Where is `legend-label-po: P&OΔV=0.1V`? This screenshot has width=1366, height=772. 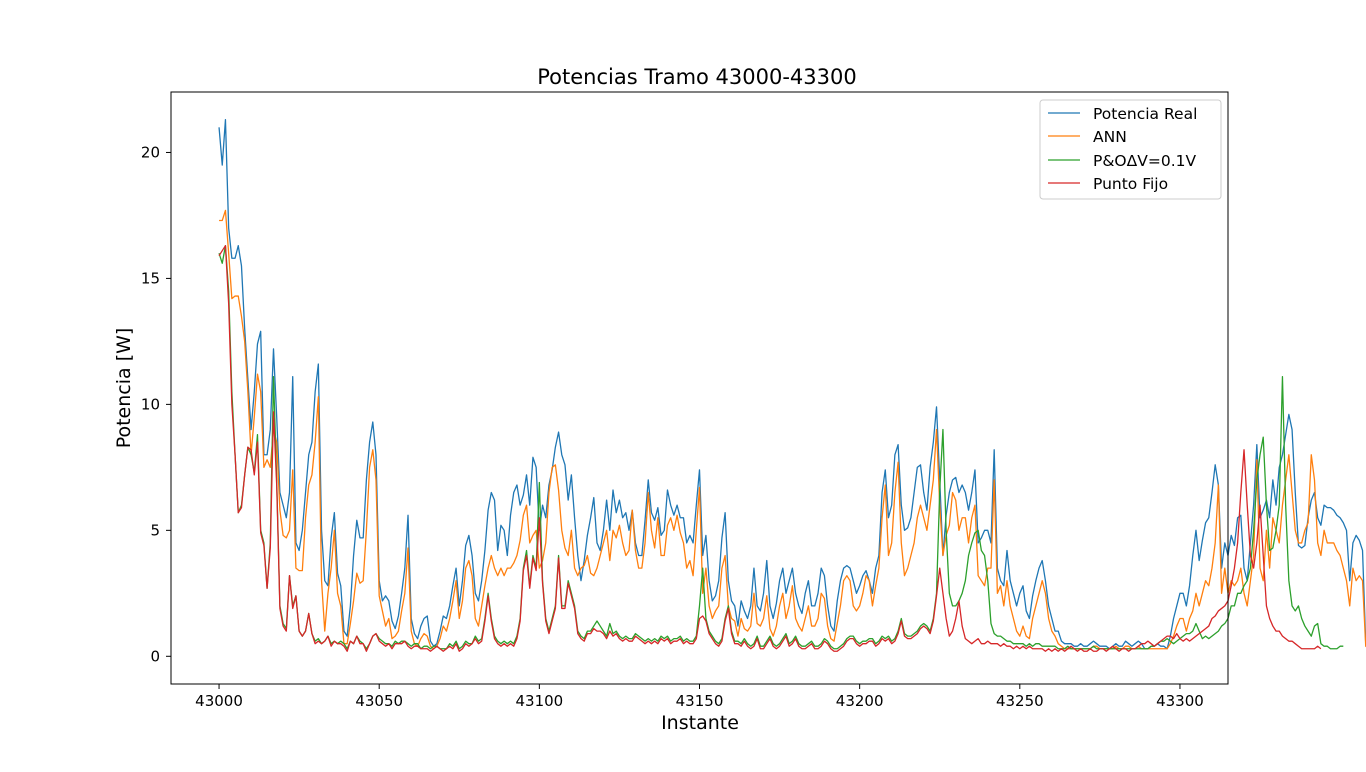
legend-label-po: P&OΔV=0.1V is located at coordinates (1144, 161).